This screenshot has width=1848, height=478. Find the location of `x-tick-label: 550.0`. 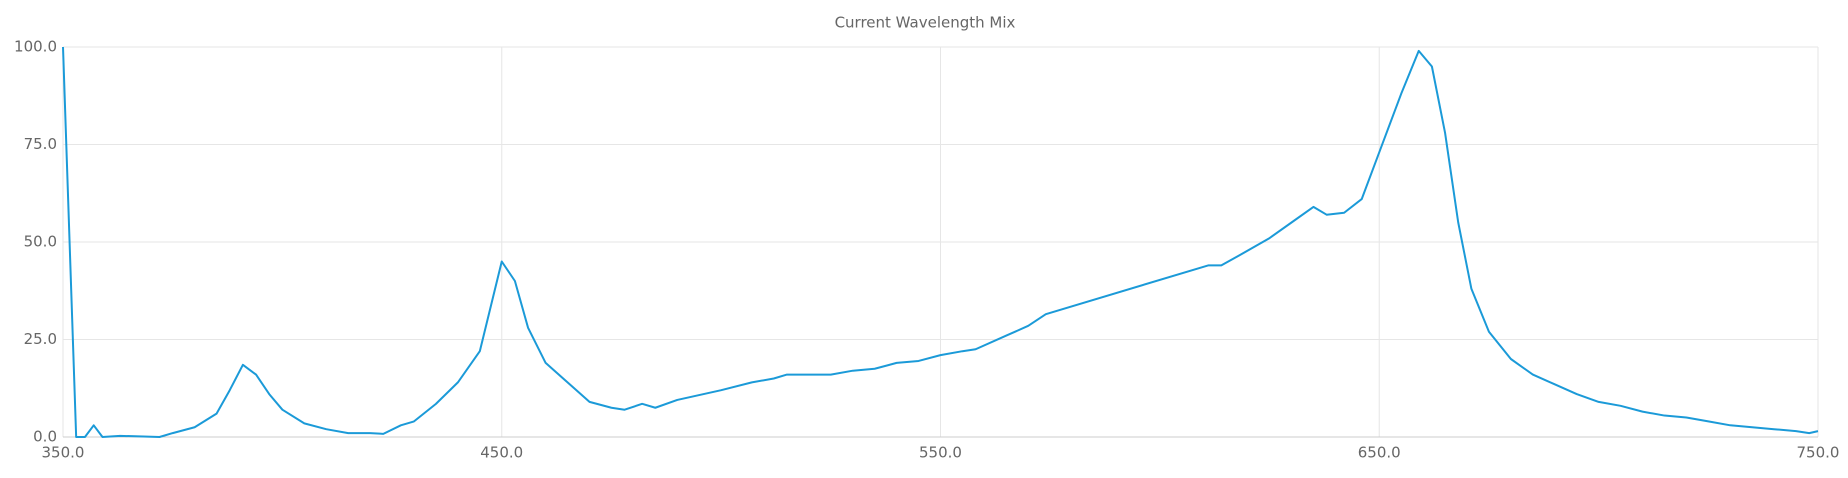

x-tick-label: 550.0 is located at coordinates (940, 453).